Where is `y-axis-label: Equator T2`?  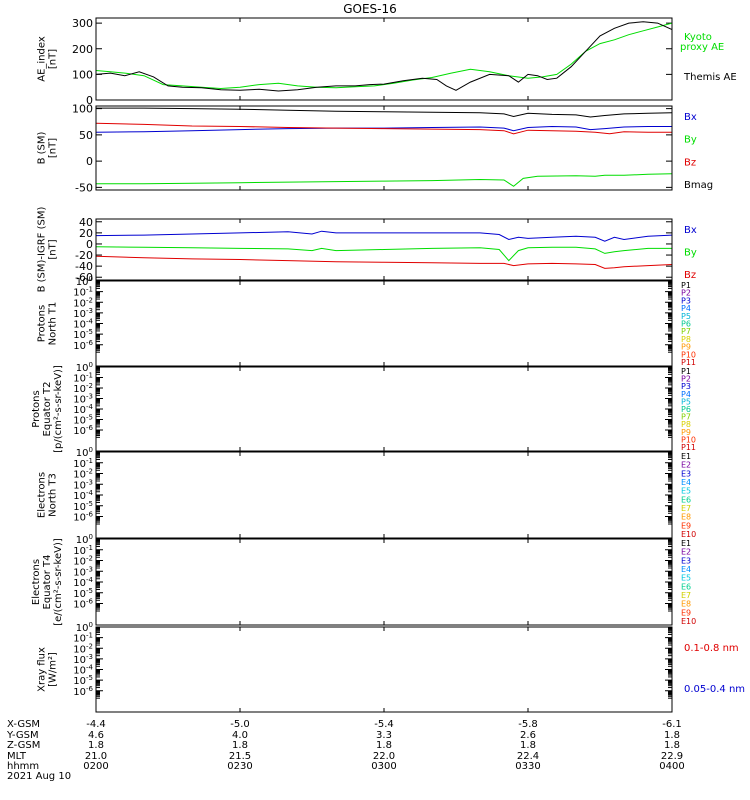 y-axis-label: Equator T2 is located at coordinates (47, 409).